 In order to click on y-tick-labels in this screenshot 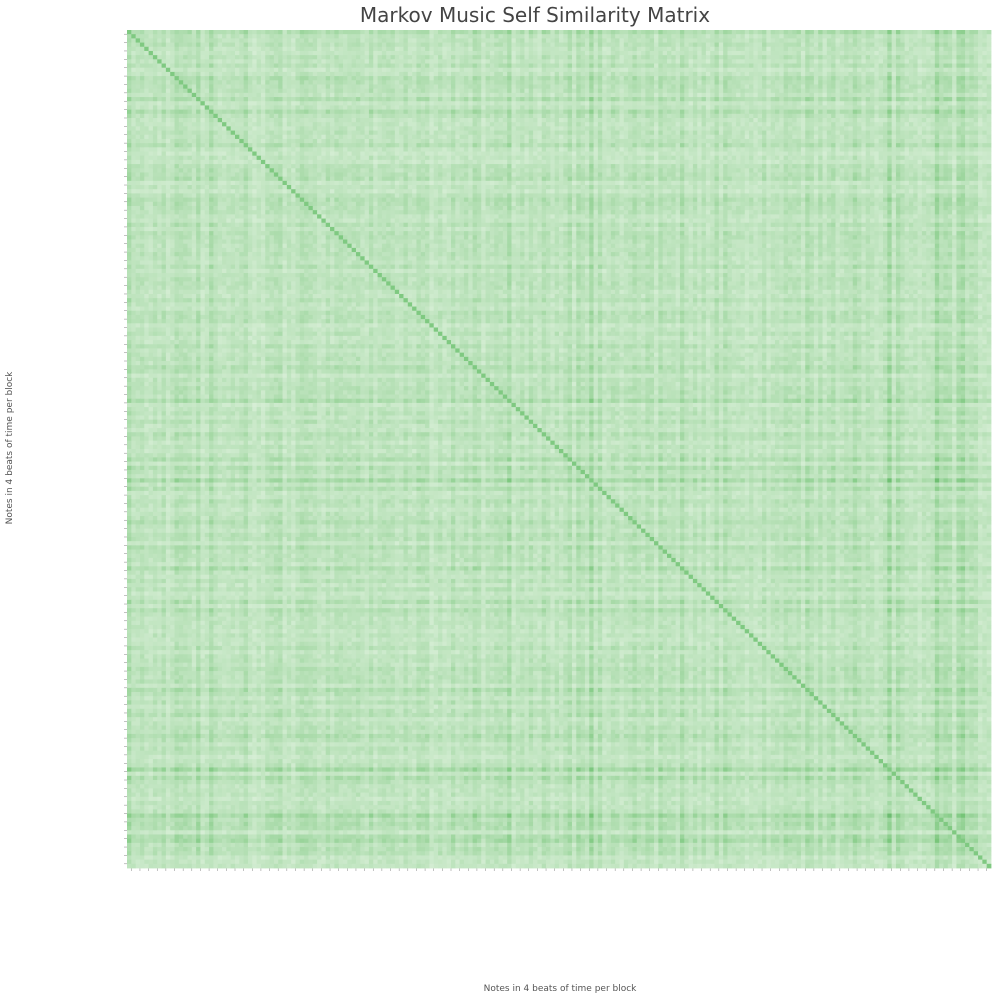, I will do `click(125, 449)`.